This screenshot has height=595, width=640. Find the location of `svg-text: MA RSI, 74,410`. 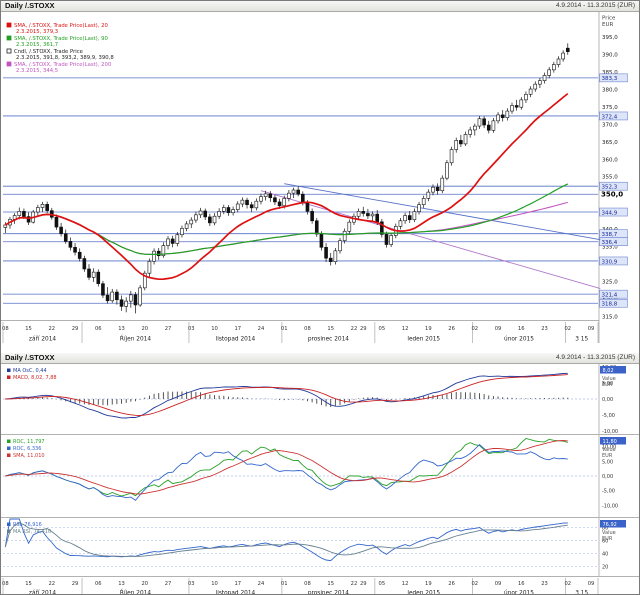

svg-text: MA RSI, 74,410 is located at coordinates (32, 532).